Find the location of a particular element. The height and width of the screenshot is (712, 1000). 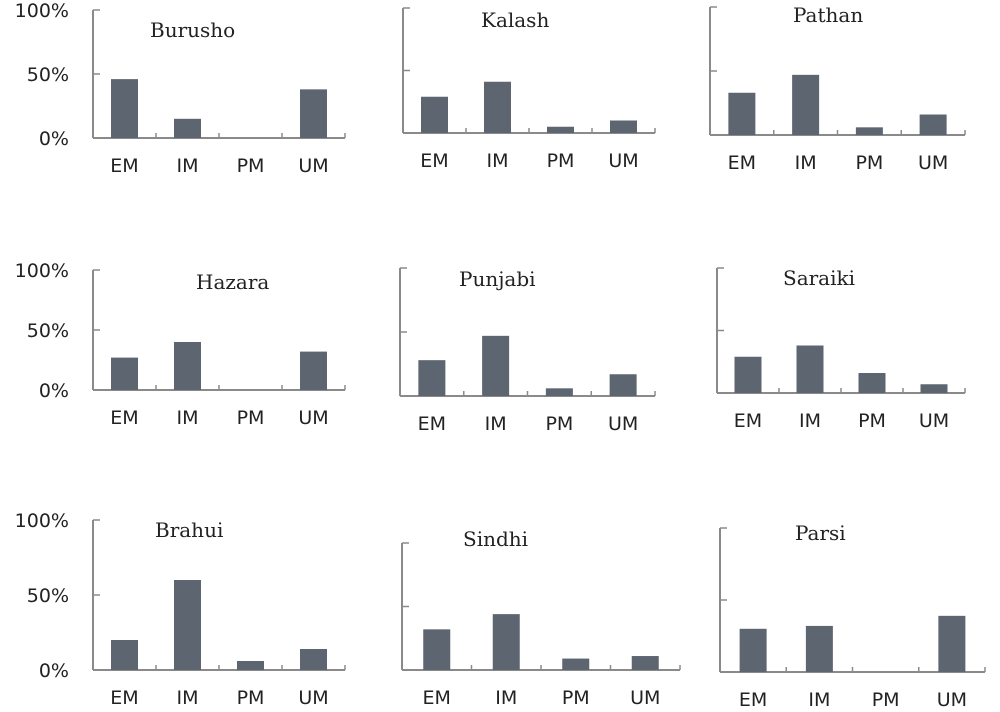

brahui-ytick-label: 100% is located at coordinates (42, 521).